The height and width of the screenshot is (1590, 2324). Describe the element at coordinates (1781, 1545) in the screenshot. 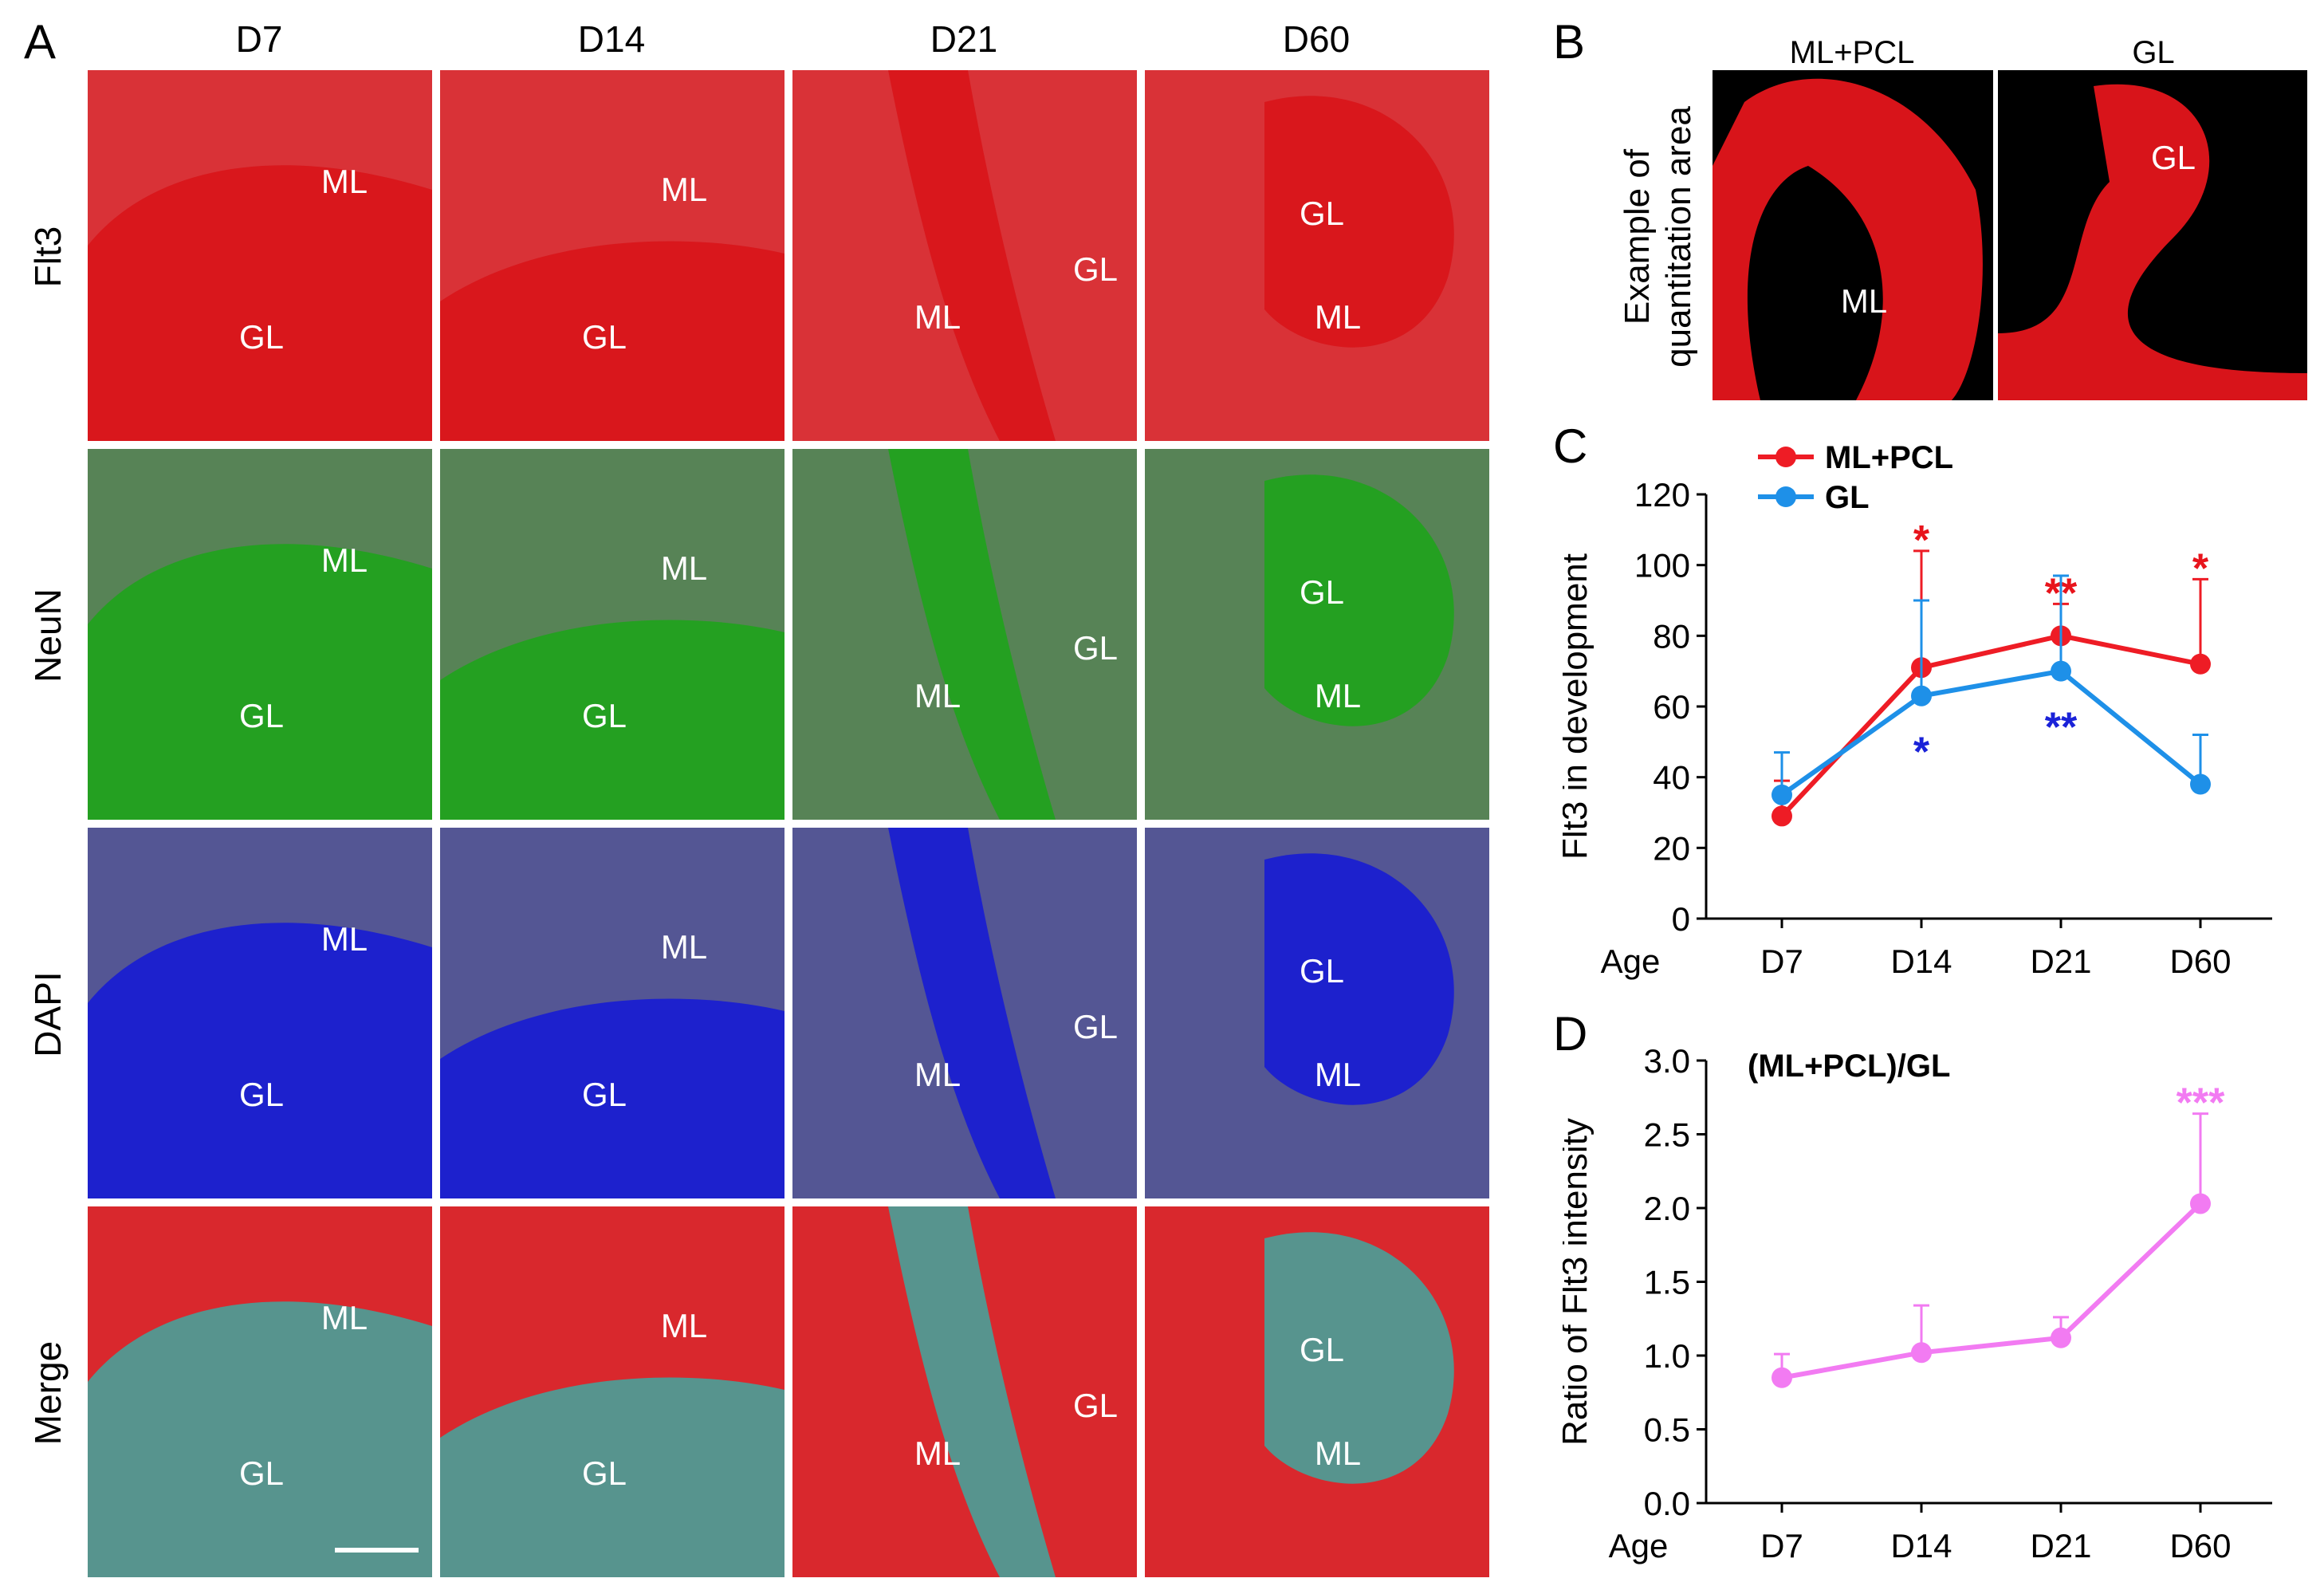

I see `x-tick-label: D7` at that location.